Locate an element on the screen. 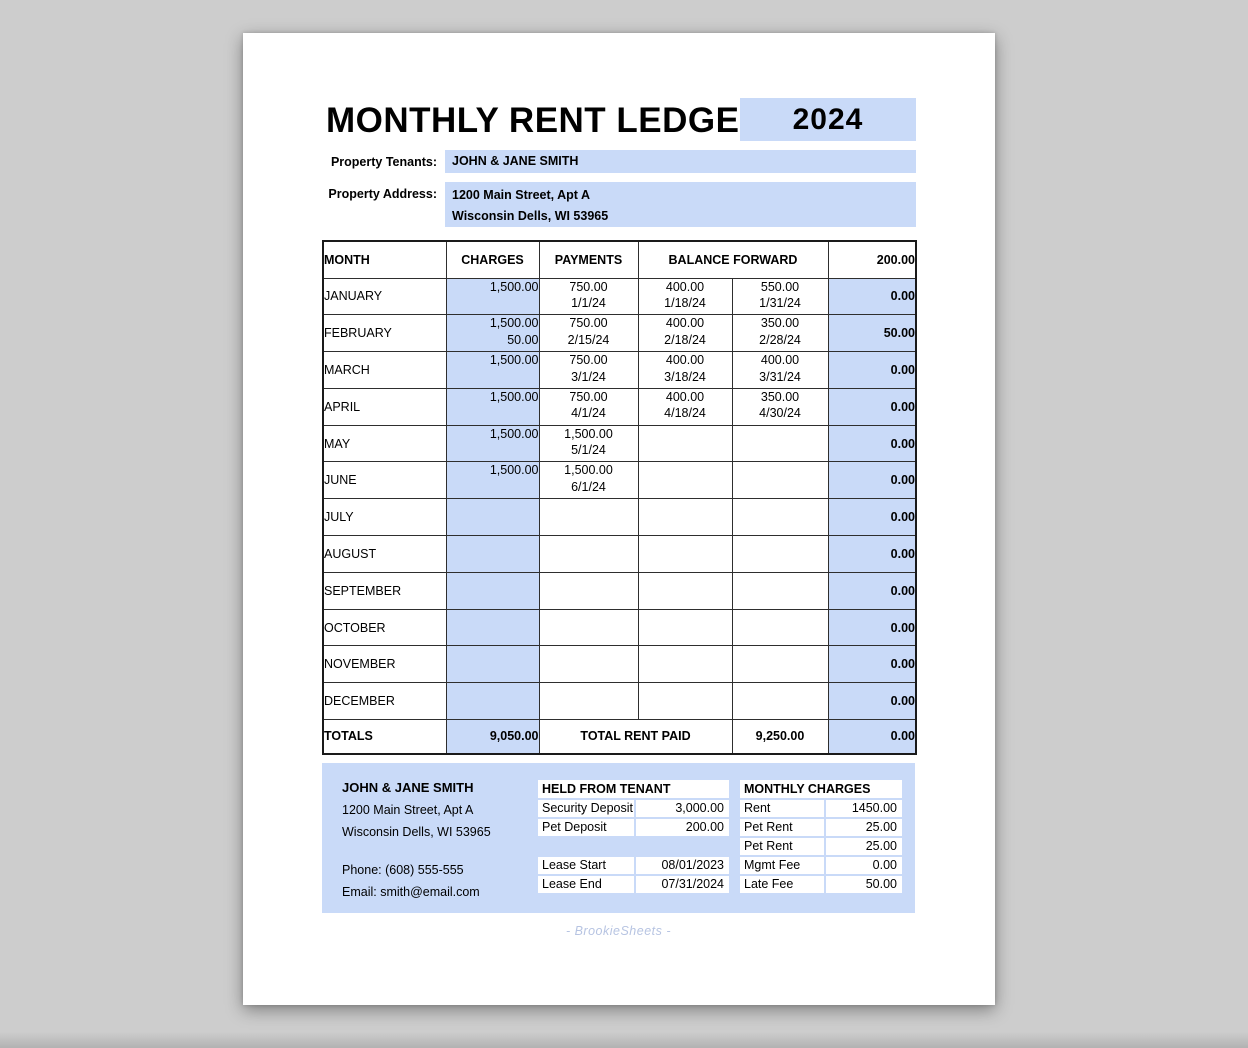 This screenshot has width=1248, height=1048. total-balance-cell: 0.00 is located at coordinates (872, 737).